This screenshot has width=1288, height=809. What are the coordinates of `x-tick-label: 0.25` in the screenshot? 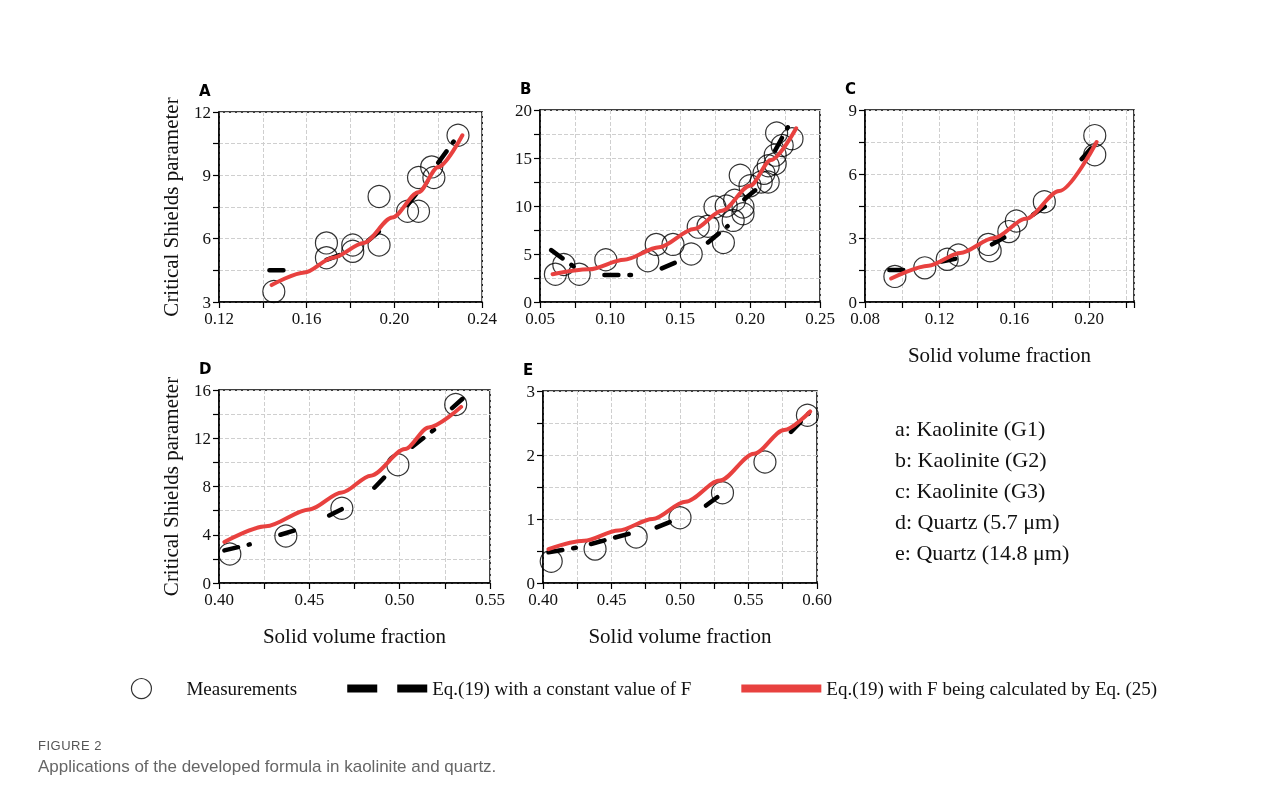 It's located at (820, 318).